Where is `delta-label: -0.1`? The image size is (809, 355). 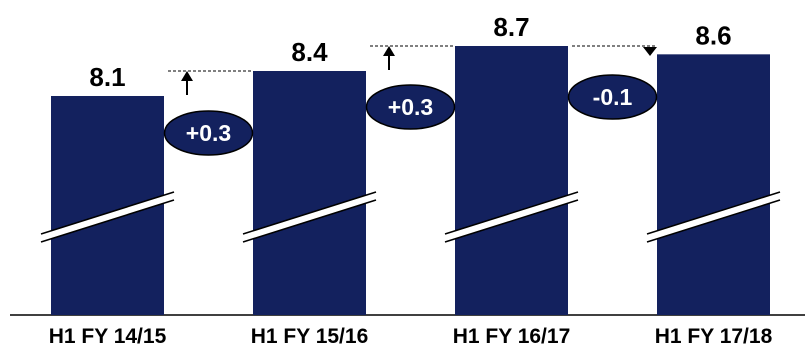
delta-label: -0.1 is located at coordinates (613, 97).